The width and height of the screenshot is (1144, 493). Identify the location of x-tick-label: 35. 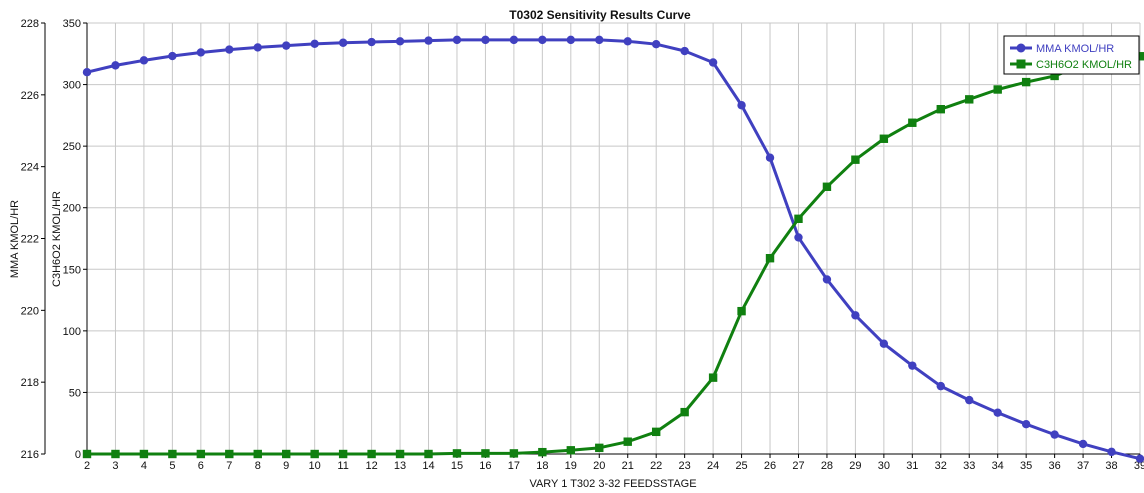
(1026, 466).